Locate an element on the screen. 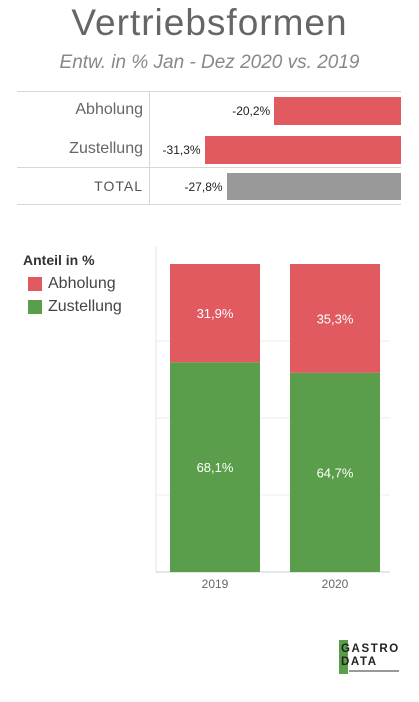 The width and height of the screenshot is (419, 702). legend-label: Abholung is located at coordinates (82, 283).